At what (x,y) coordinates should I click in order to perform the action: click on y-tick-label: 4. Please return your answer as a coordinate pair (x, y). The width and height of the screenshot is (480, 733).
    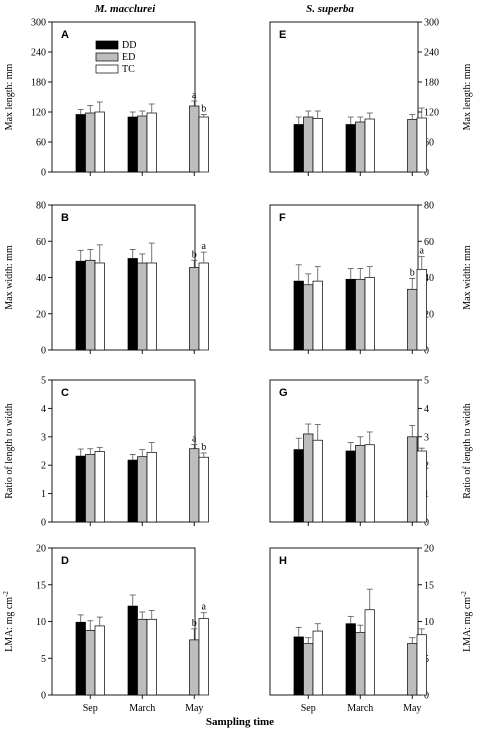
    Looking at the image, I should click on (426, 409).